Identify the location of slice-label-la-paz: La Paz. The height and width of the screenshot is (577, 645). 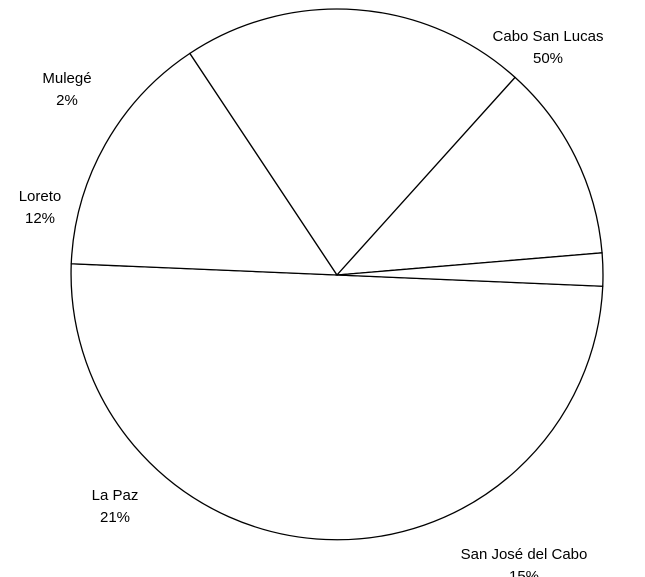
(115, 495).